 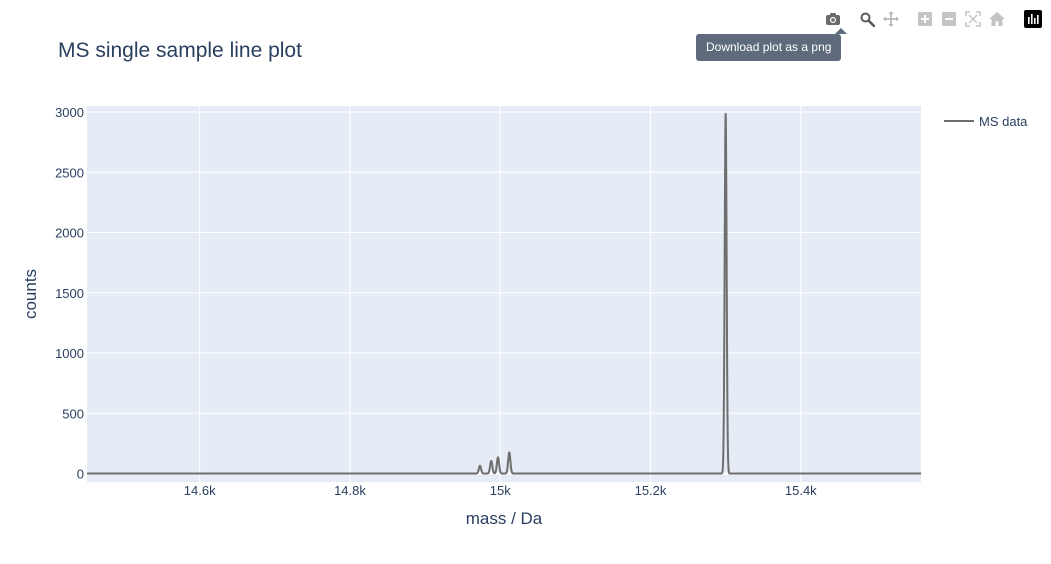 What do you see at coordinates (80, 474) in the screenshot?
I see `y-tick-label: 0` at bounding box center [80, 474].